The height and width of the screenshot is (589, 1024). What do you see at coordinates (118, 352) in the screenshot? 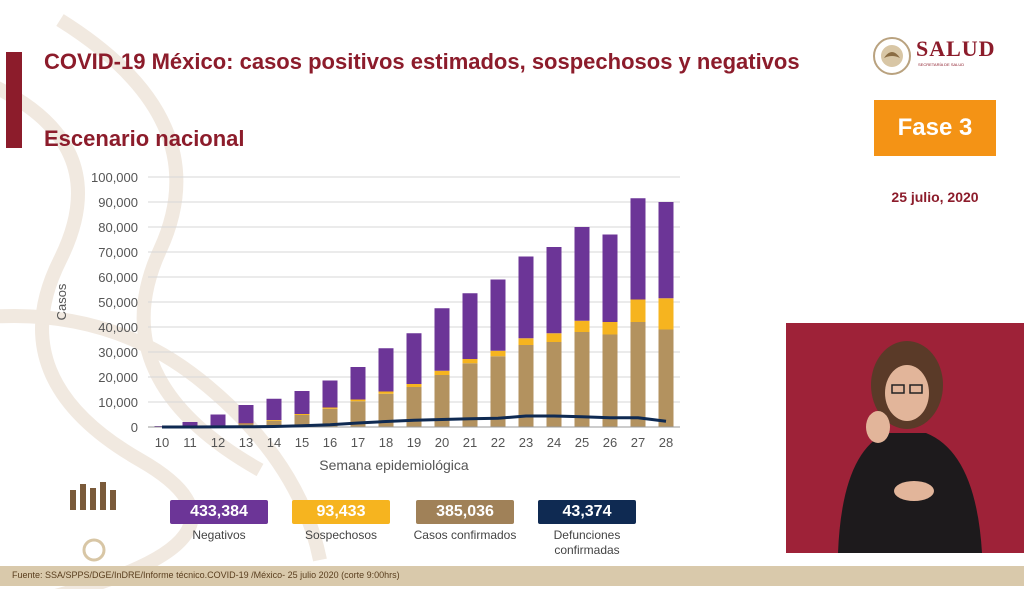
I see `y-tick-label: 30,000` at bounding box center [118, 352].